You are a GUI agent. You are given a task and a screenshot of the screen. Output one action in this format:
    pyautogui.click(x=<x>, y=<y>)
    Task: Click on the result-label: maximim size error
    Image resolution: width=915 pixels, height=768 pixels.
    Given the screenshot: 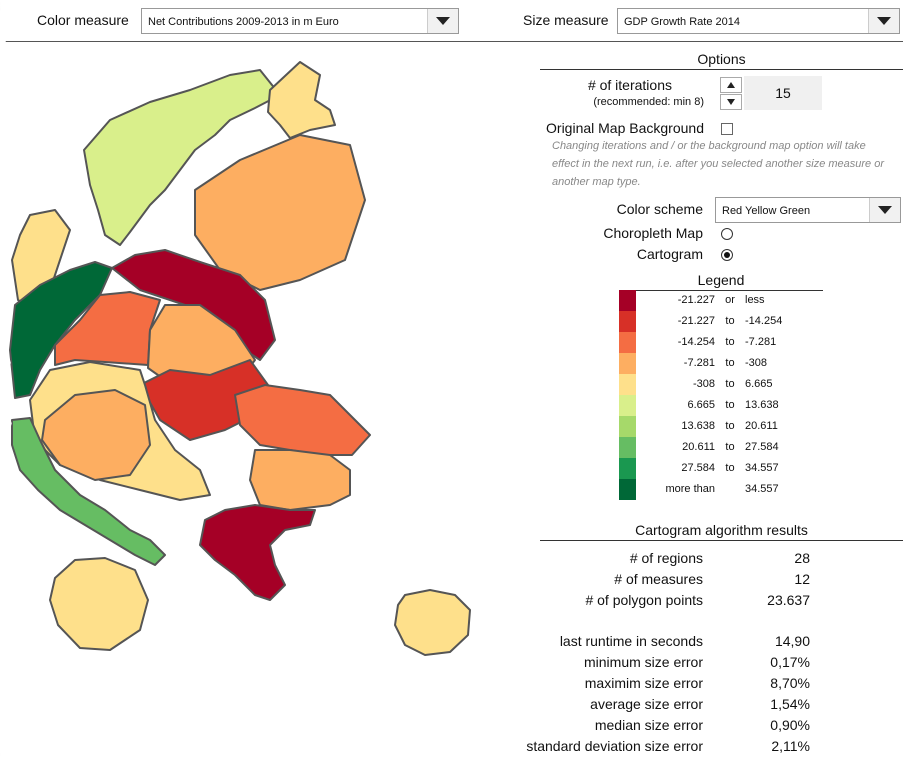 What is the action you would take?
    pyautogui.click(x=643, y=683)
    